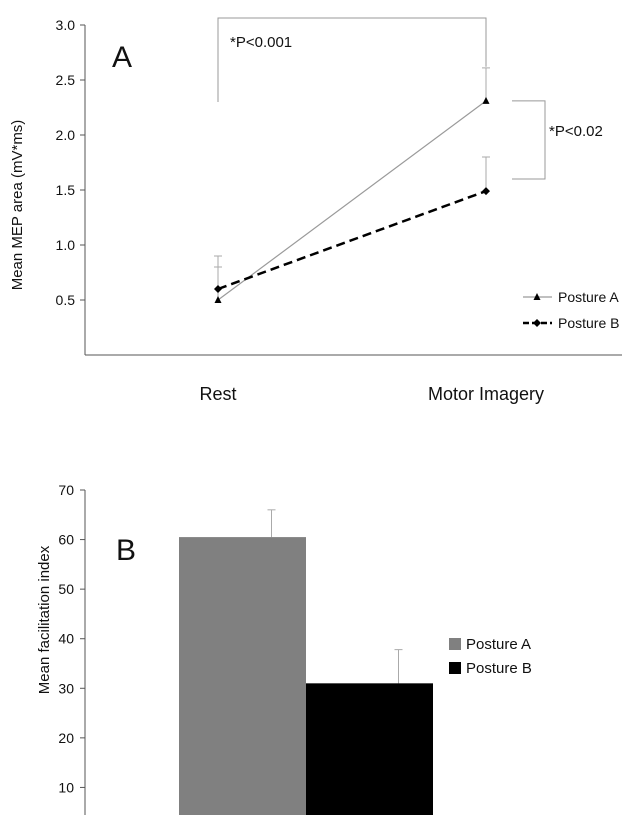  I want to click on panel-a-label: A, so click(122, 57).